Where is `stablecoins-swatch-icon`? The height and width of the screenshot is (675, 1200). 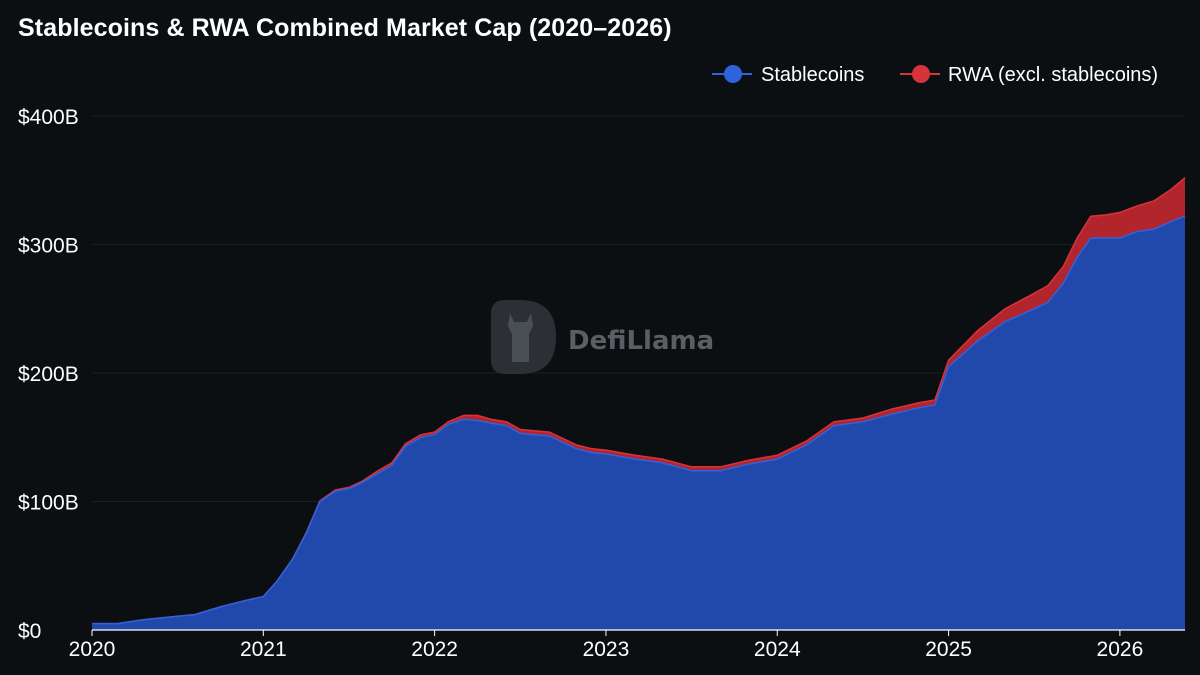 stablecoins-swatch-icon is located at coordinates (733, 74).